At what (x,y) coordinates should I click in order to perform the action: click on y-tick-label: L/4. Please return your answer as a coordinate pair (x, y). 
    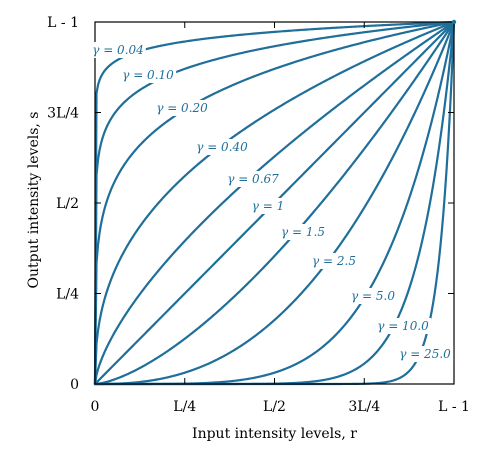
    Looking at the image, I should click on (67, 295).